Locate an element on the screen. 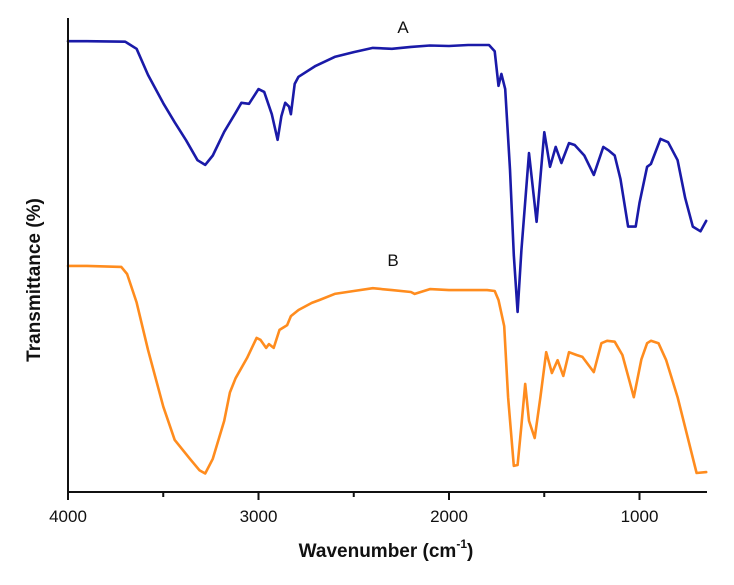  x-axis-title-close: ) is located at coordinates (470, 551).